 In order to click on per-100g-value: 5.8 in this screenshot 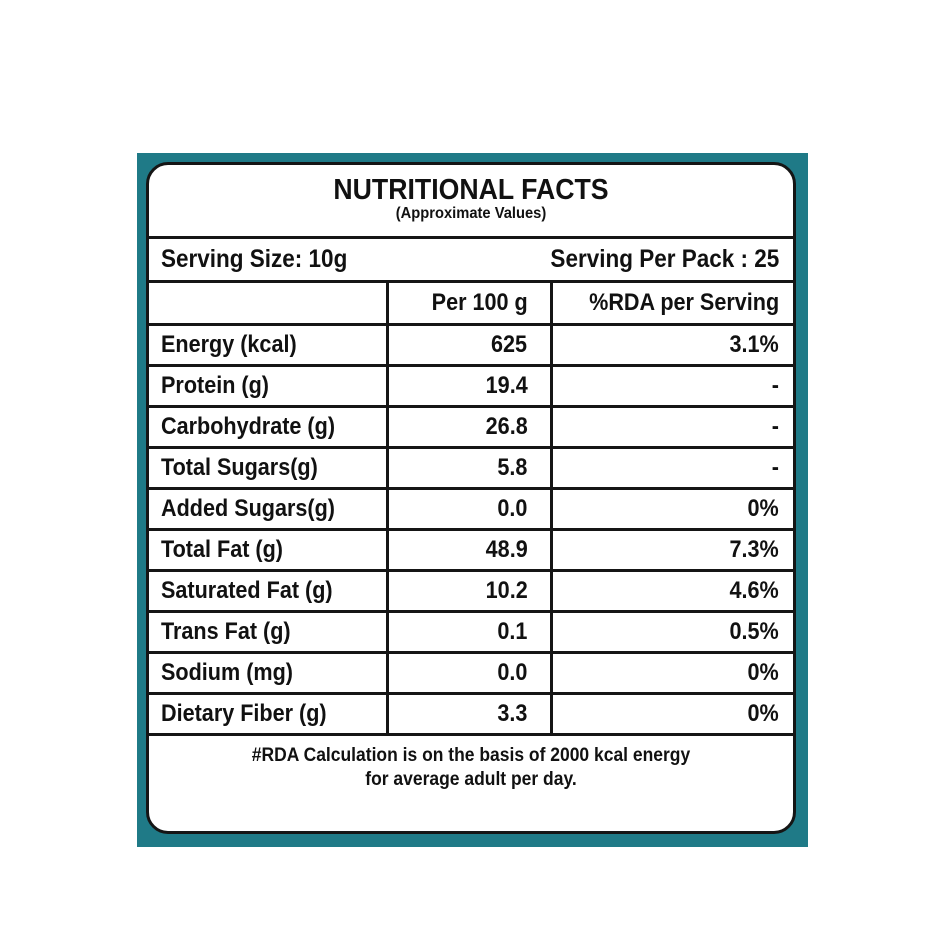, I will do `click(470, 468)`.